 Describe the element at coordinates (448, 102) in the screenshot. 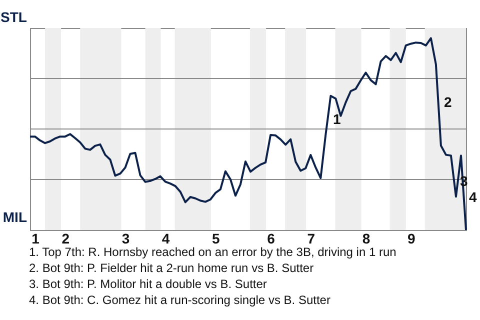

I see `annotation: 2` at that location.